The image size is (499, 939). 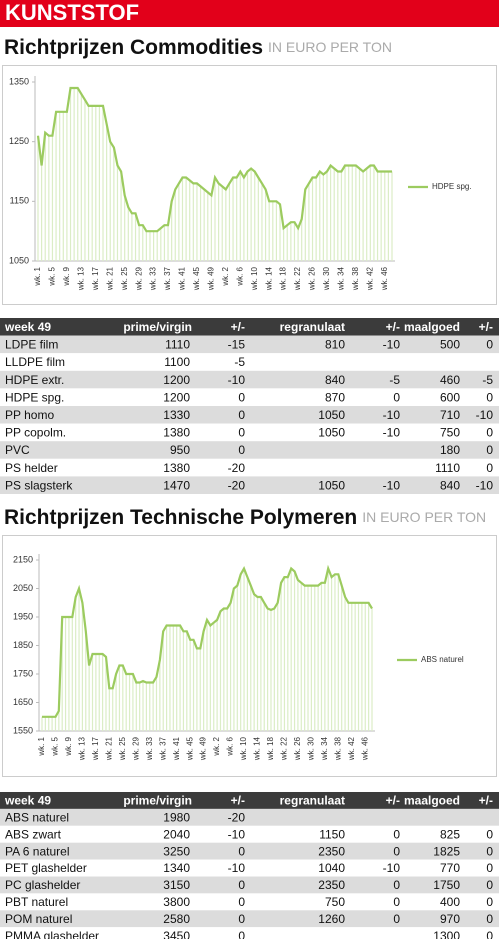 What do you see at coordinates (27, 801) in the screenshot?
I see `column-header: week 49` at bounding box center [27, 801].